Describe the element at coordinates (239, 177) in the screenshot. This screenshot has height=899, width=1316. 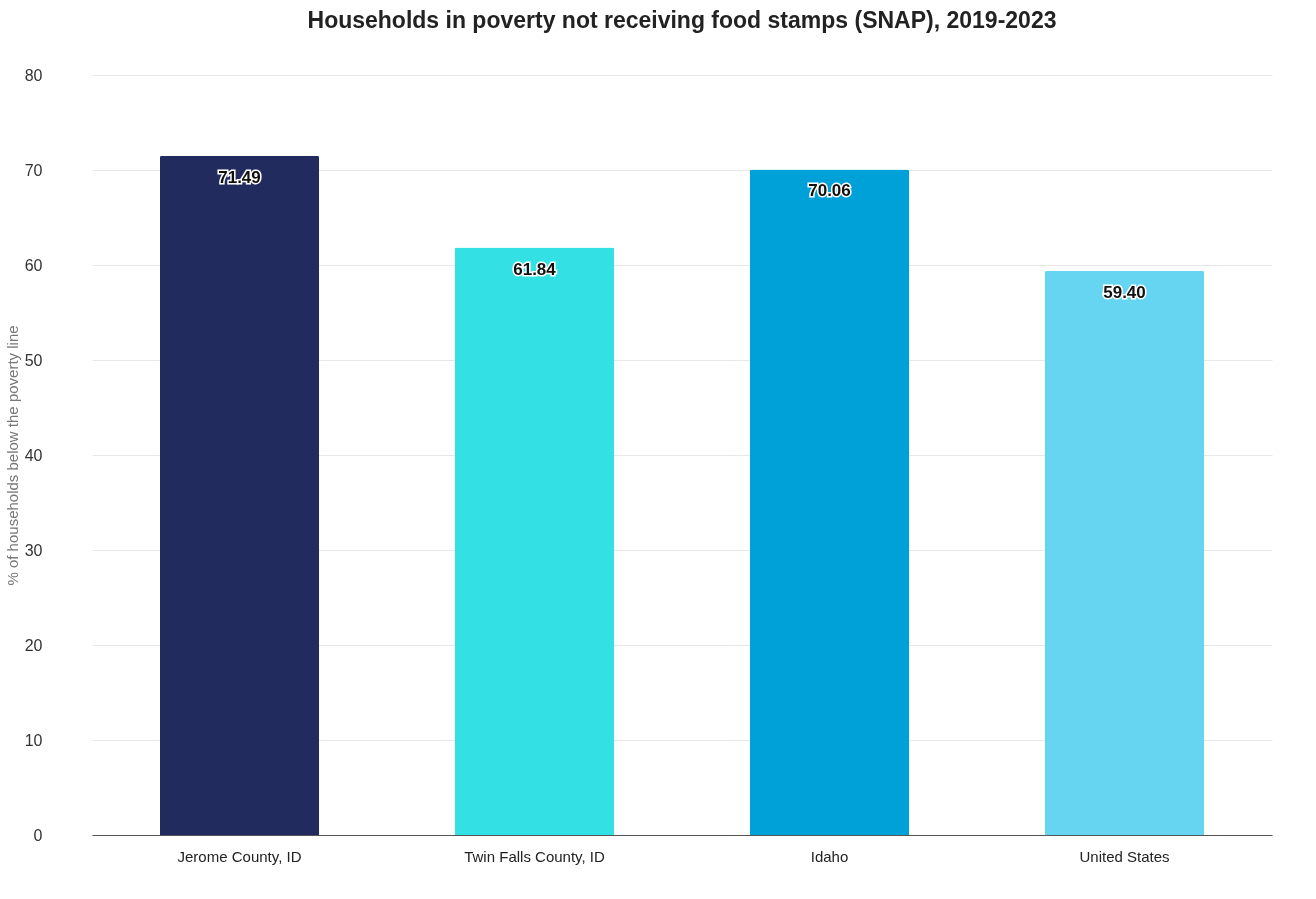
I see `data-label: 71.49` at that location.